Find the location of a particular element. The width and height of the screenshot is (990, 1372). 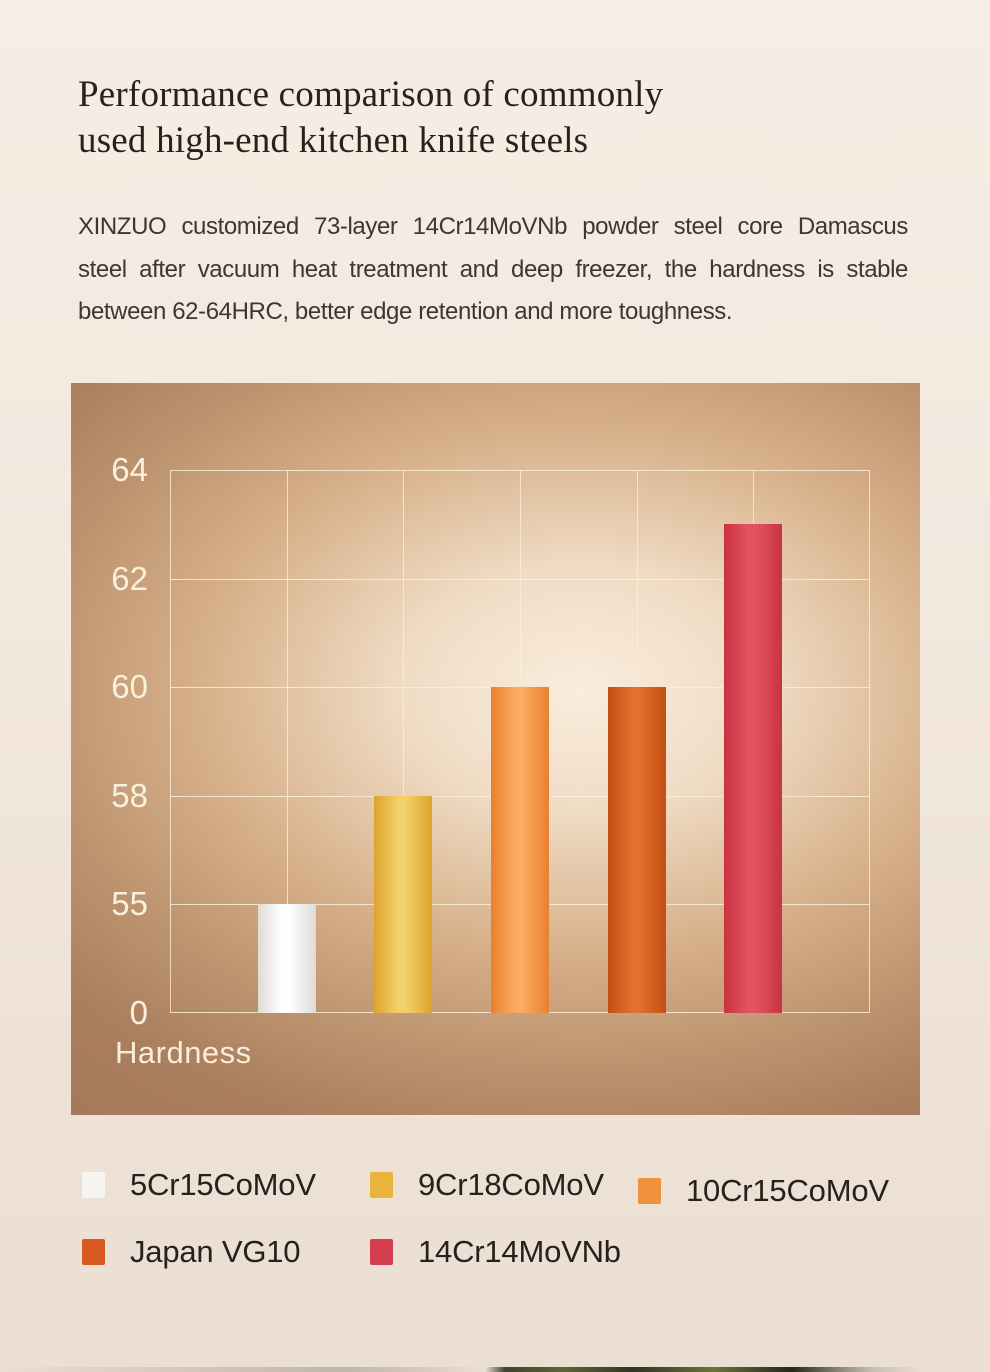

legend-item-5cr15comov: 5Cr15CoMoV is located at coordinates (199, 1185).